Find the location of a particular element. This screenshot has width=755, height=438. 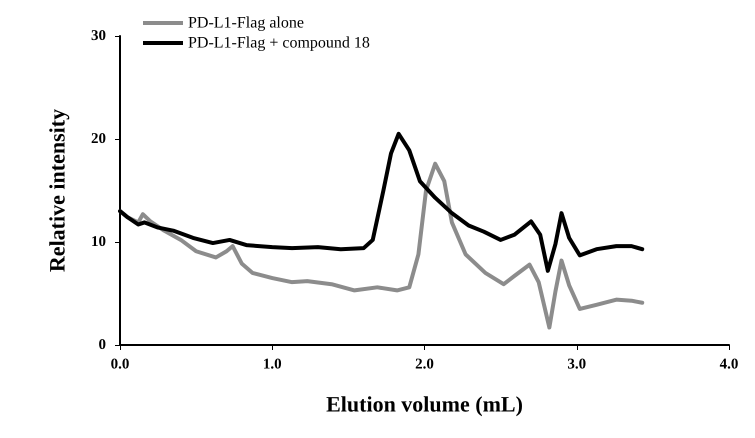

y-tick-label: 0 is located at coordinates (102, 345).